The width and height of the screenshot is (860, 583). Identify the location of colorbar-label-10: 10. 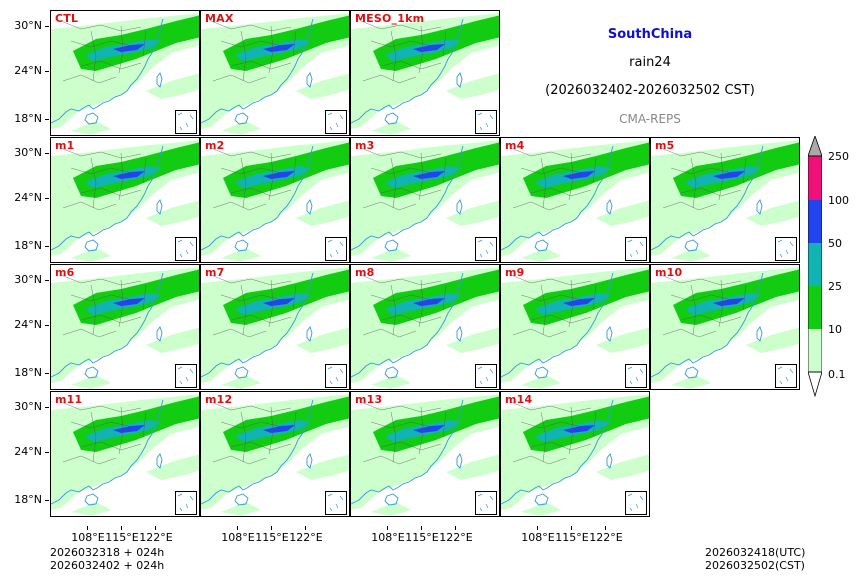
(835, 329).